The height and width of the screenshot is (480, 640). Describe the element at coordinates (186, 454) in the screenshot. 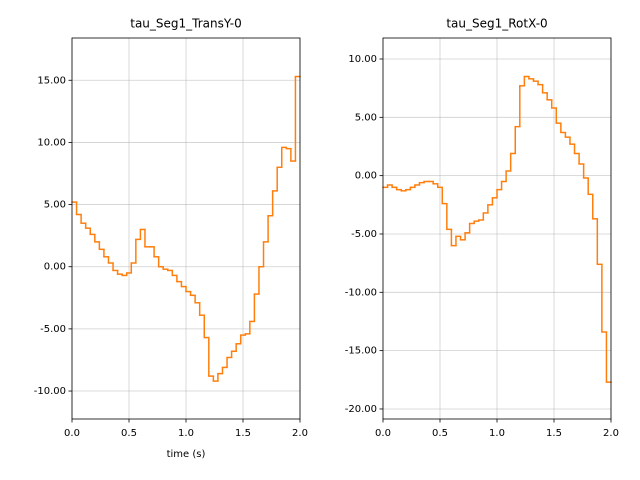

I see `x-axis-label: time (s)` at that location.